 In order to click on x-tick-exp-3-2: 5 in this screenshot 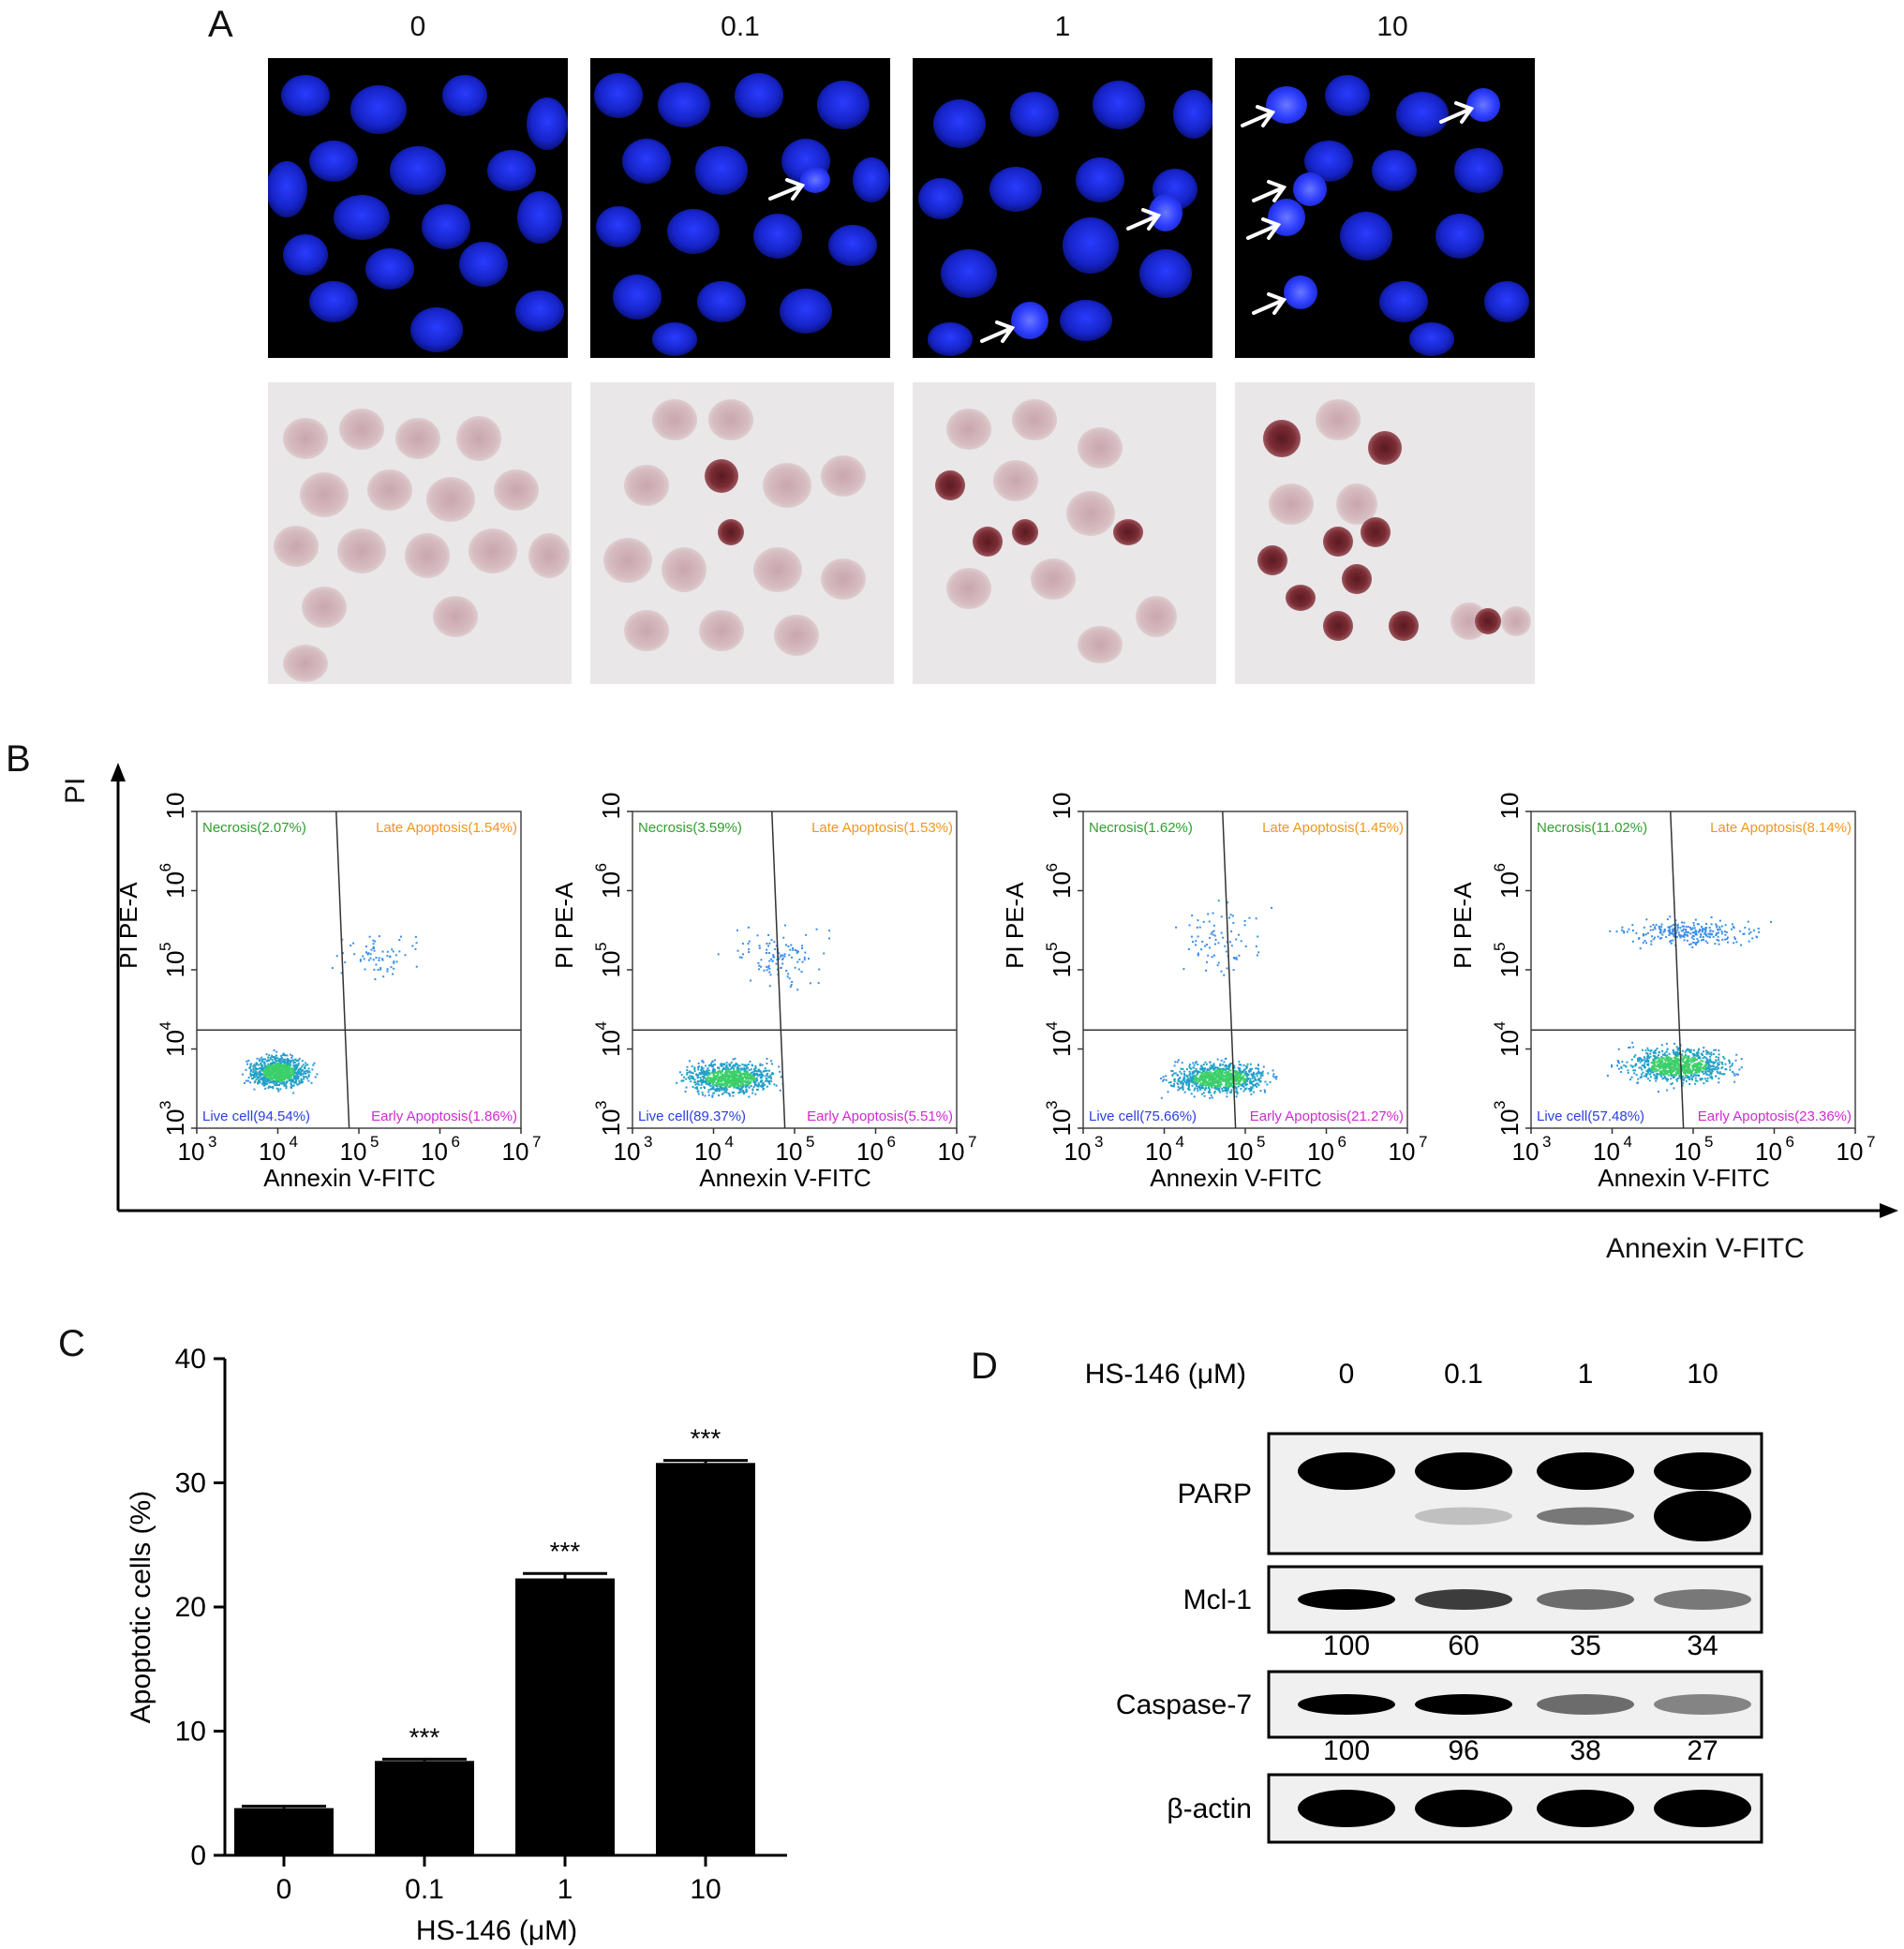, I will do `click(1708, 1142)`.